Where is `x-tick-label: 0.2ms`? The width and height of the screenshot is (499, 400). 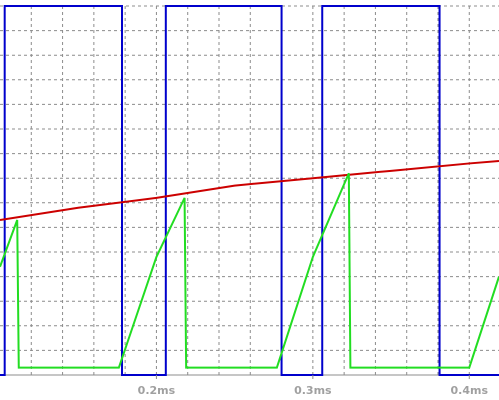
x-tick-label: 0.2ms is located at coordinates (157, 390).